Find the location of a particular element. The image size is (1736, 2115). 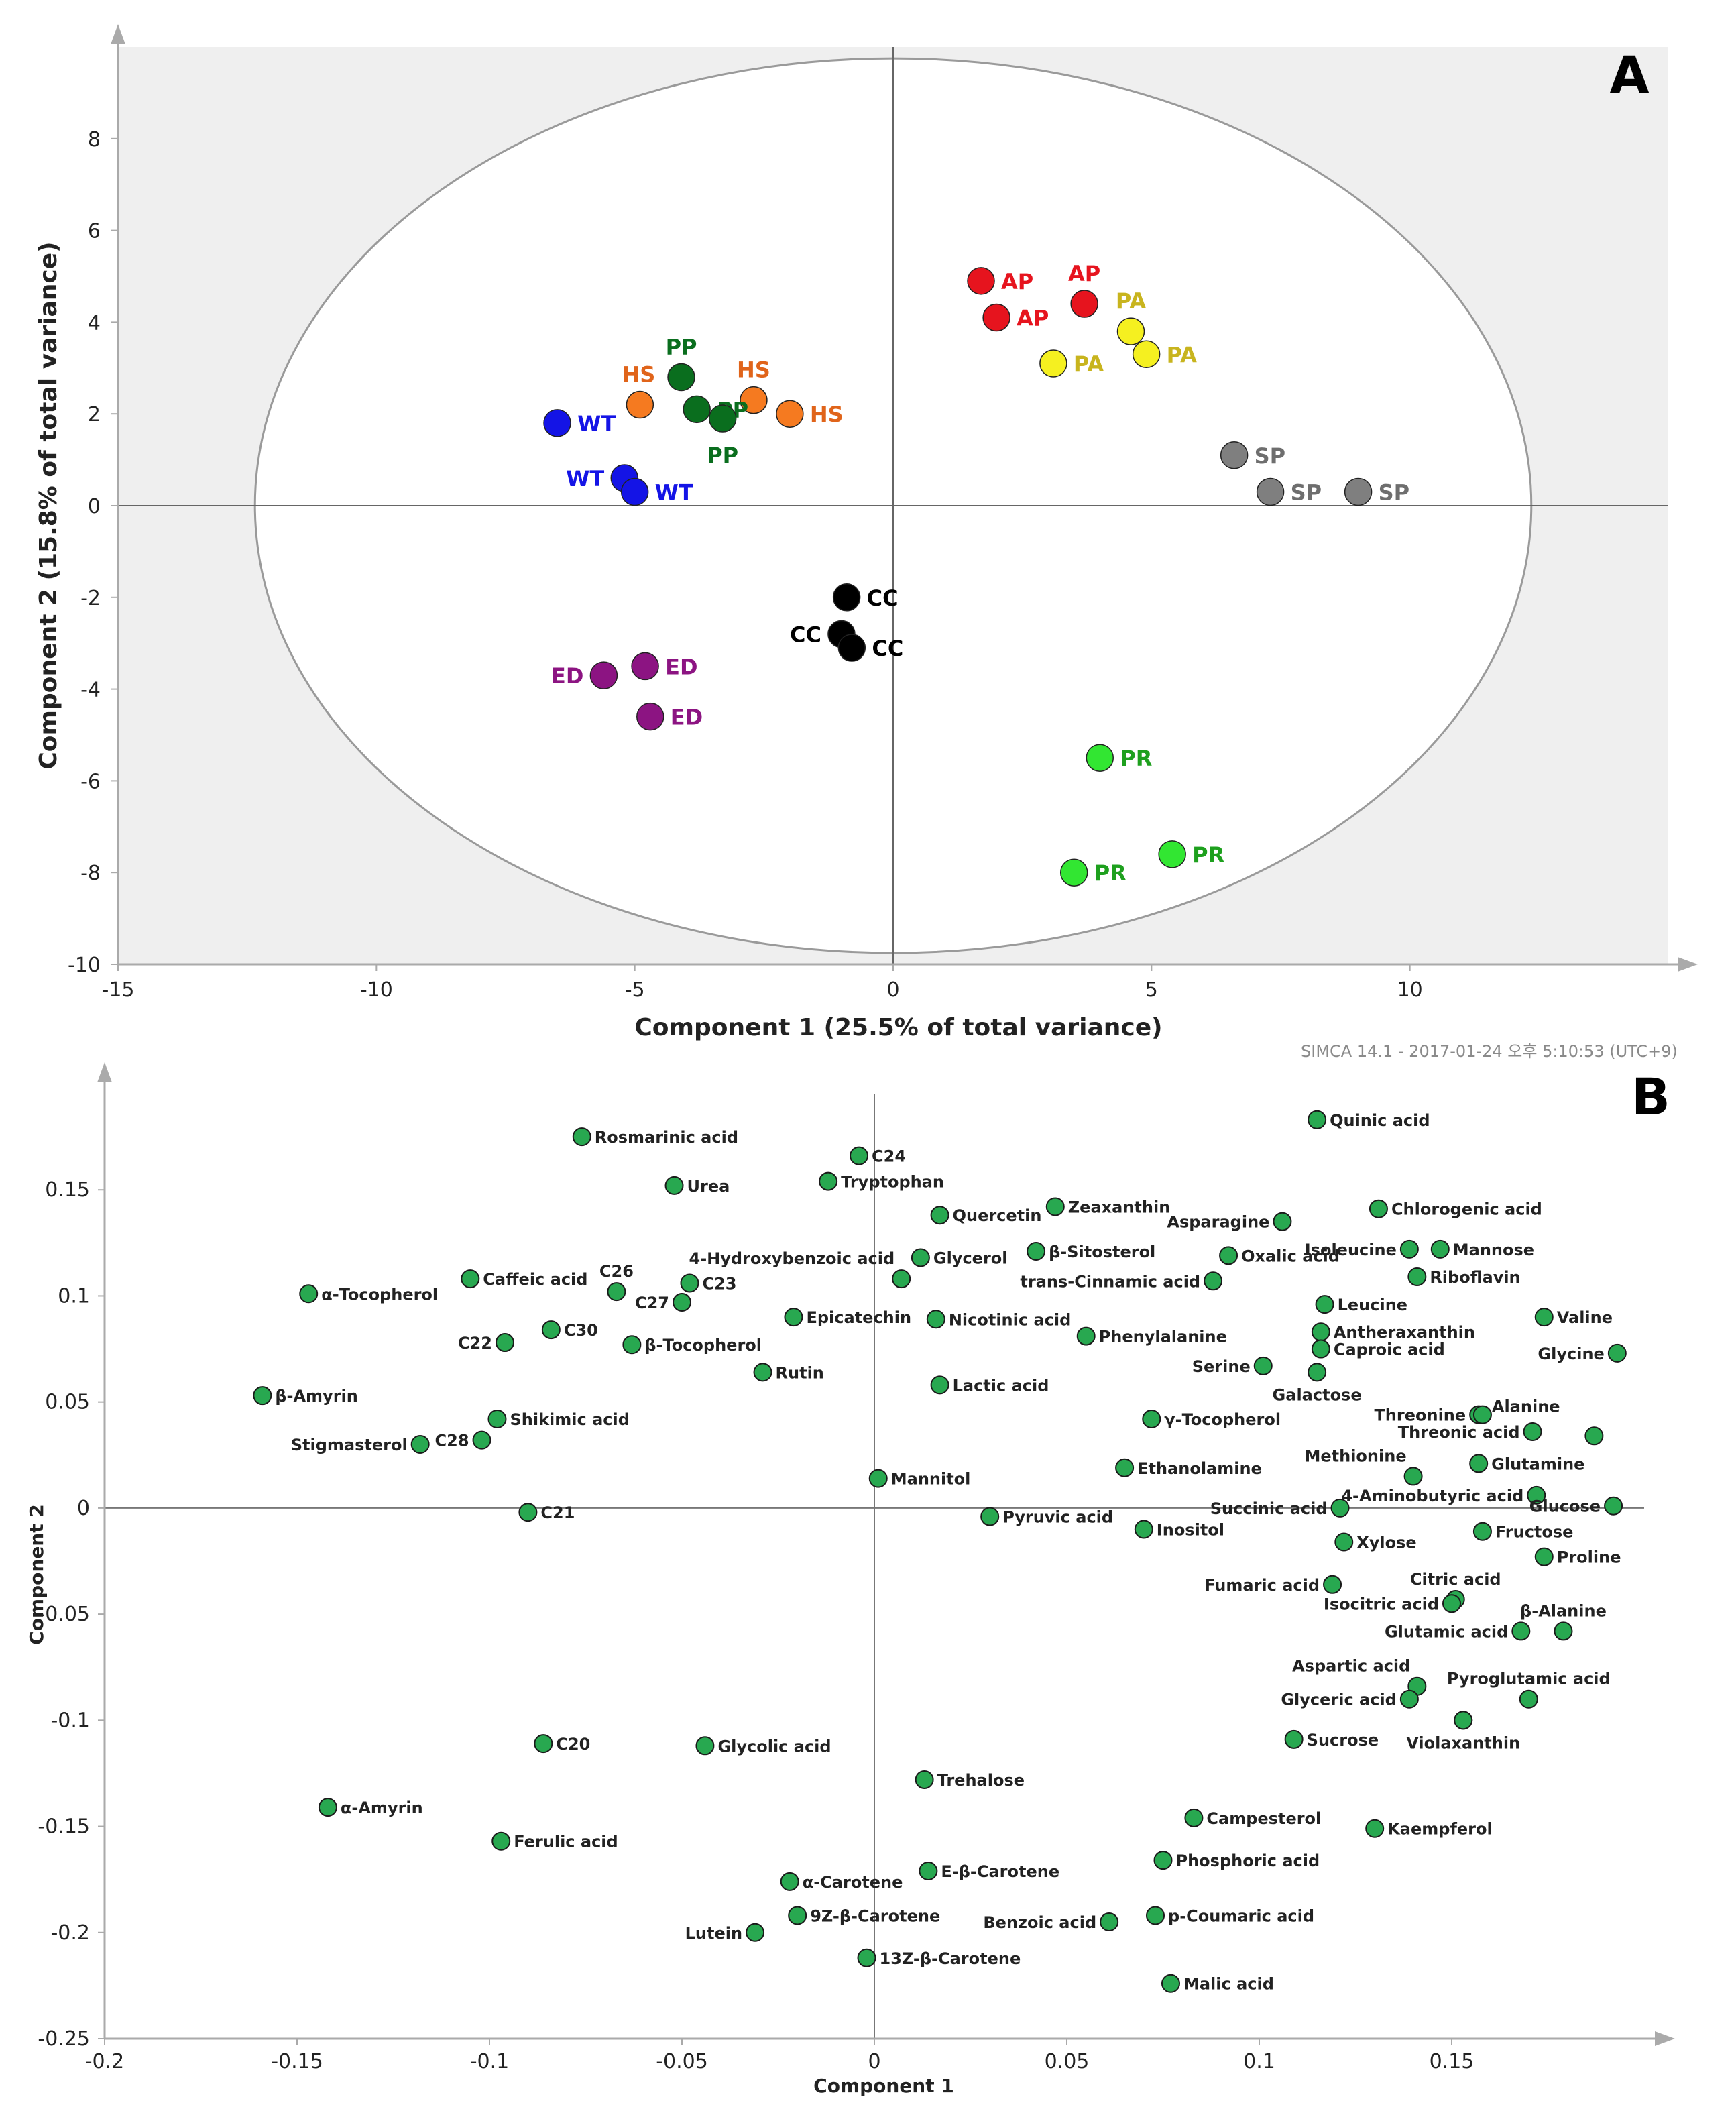

loading-point-label: C21 is located at coordinates (557, 1512).